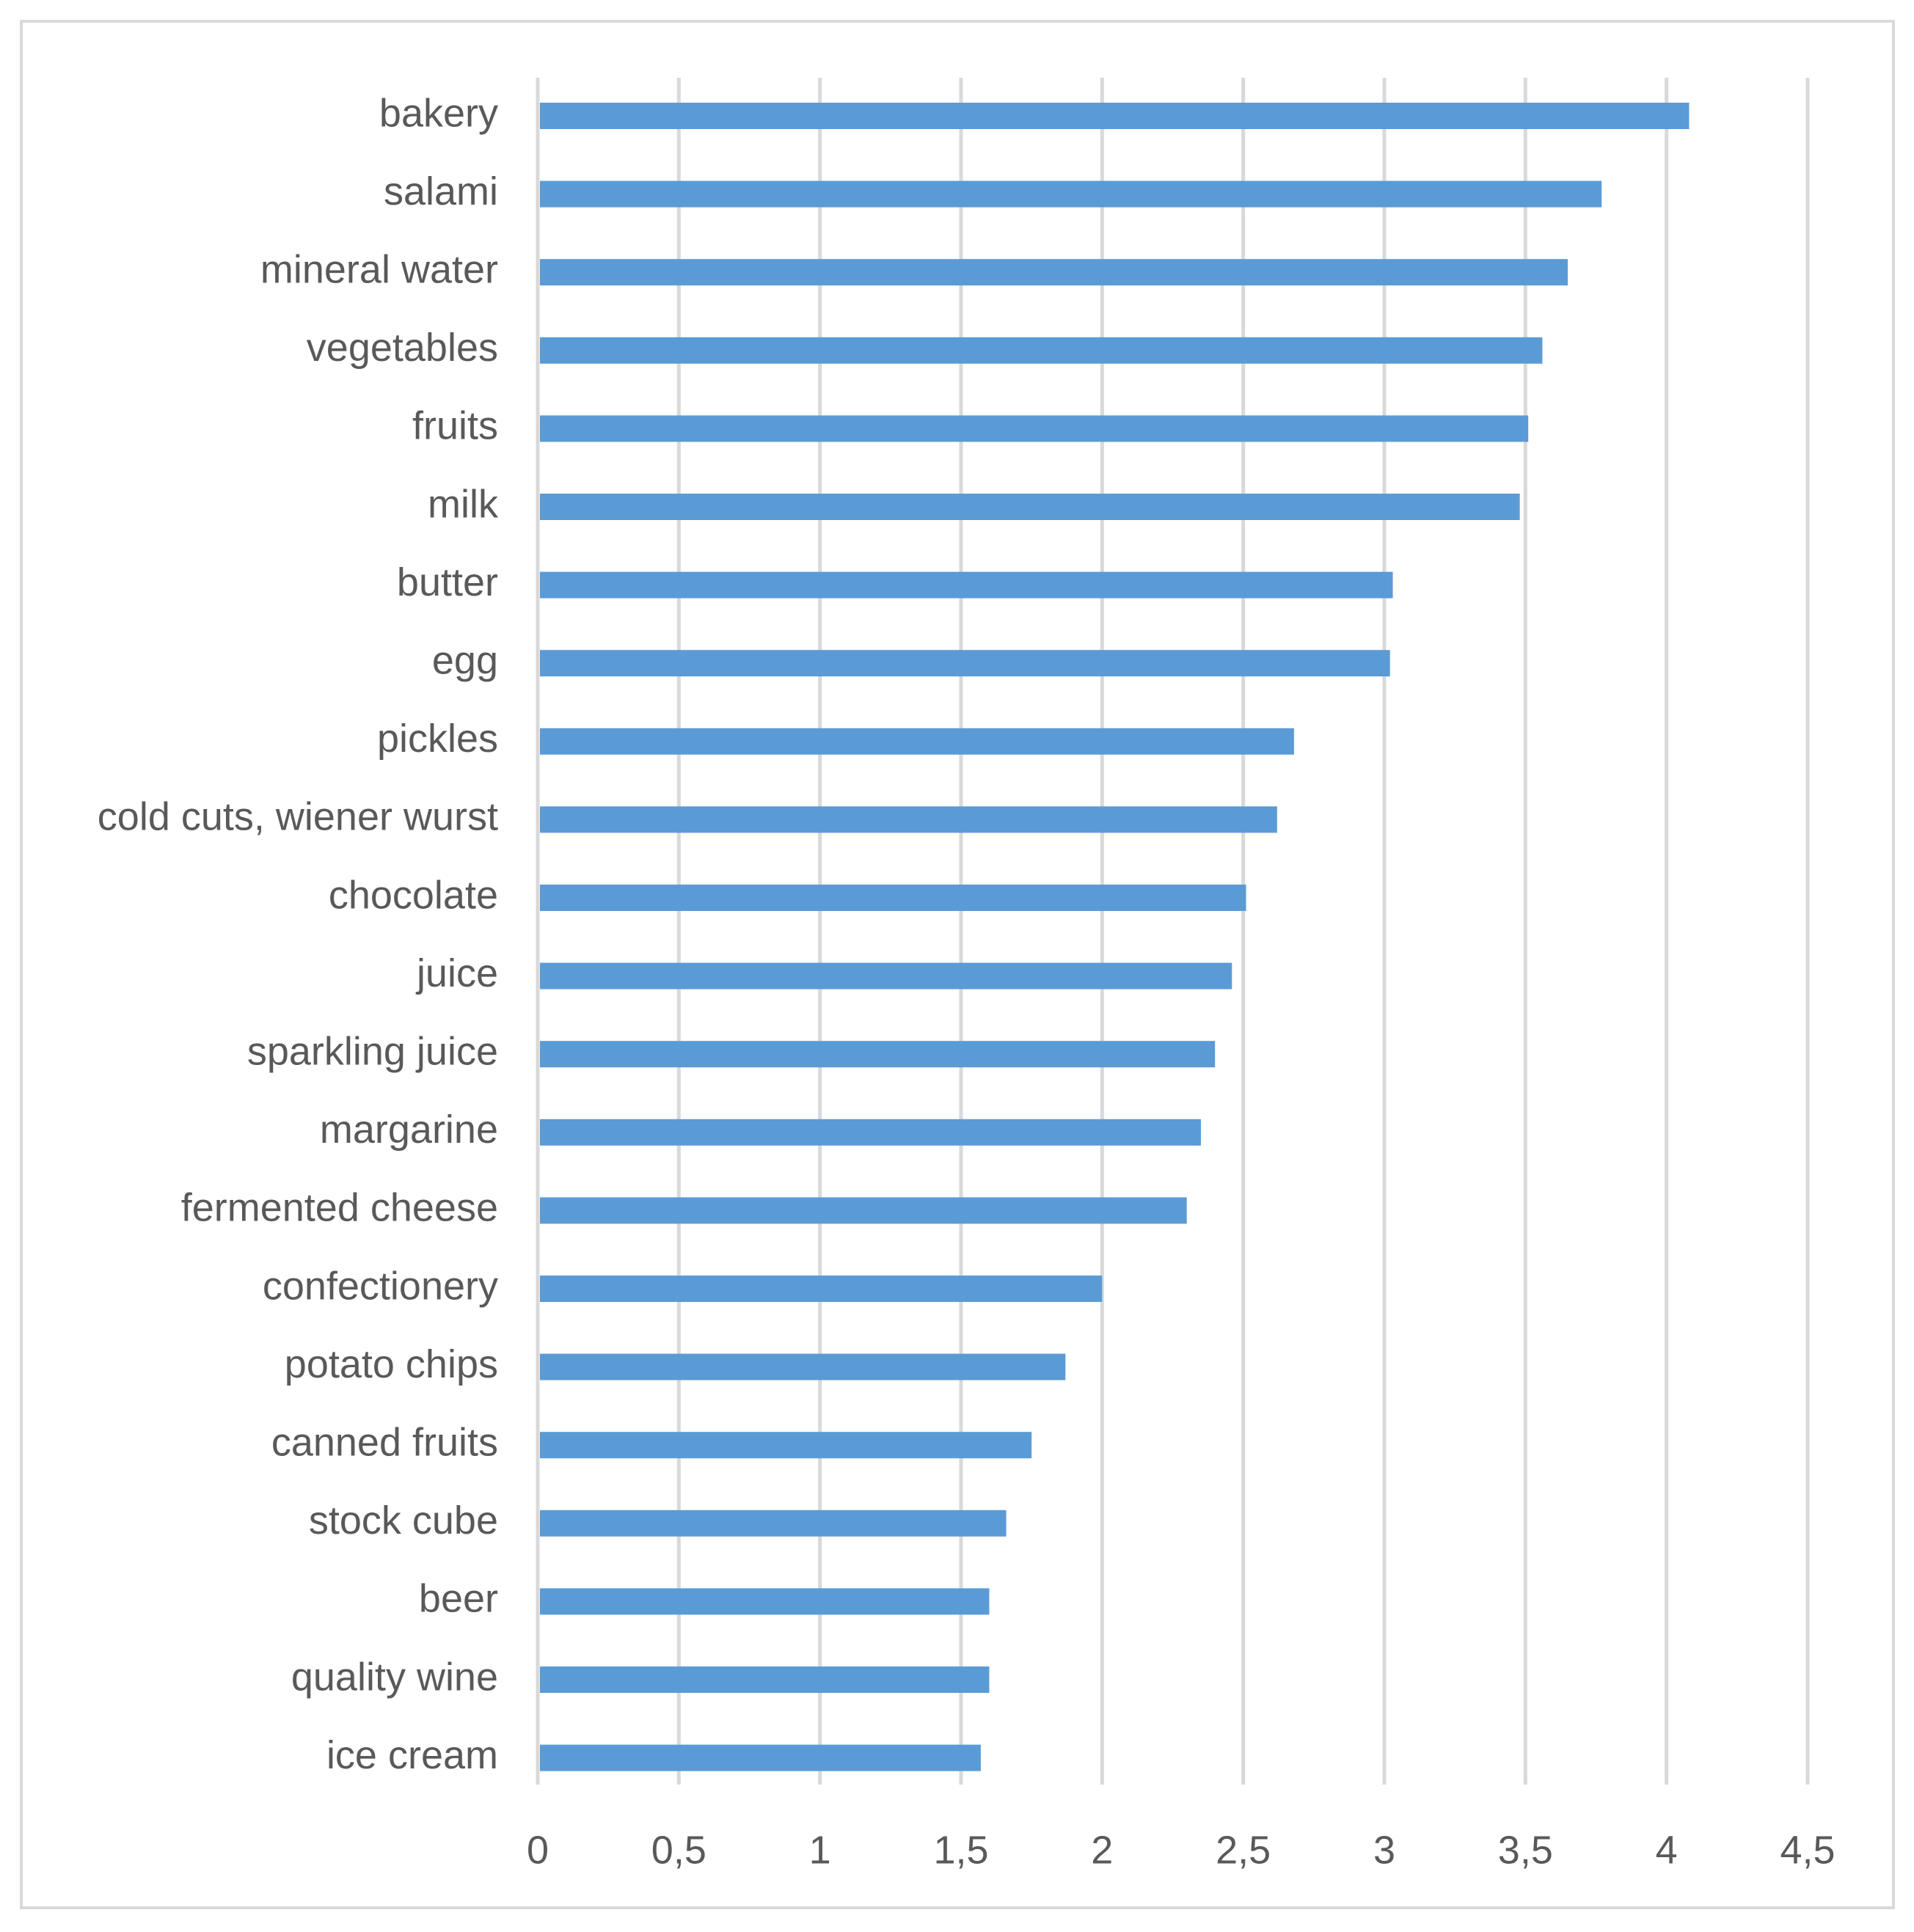 Image resolution: width=1914 pixels, height=1932 pixels. I want to click on category-label: egg, so click(465, 660).